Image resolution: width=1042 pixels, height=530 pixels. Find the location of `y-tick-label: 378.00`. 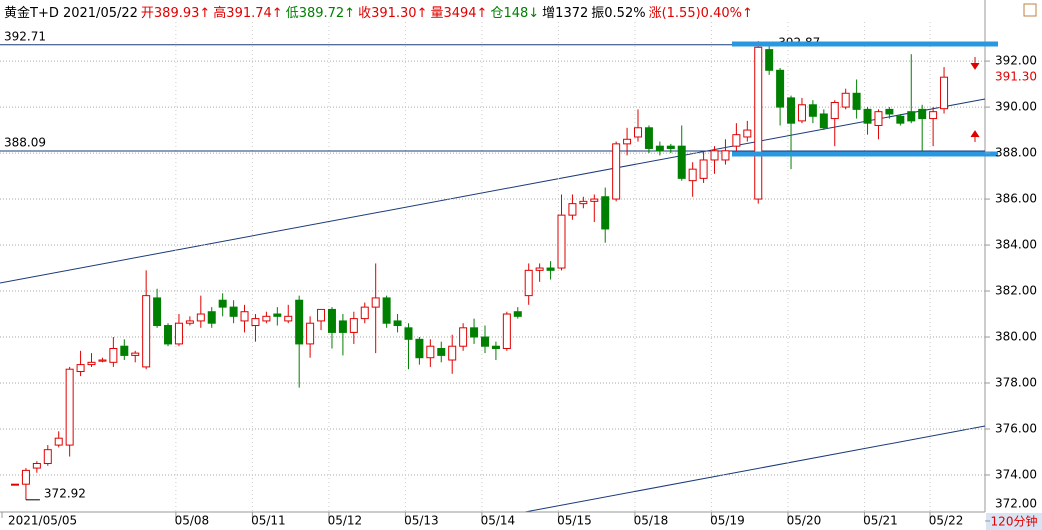

y-tick-label: 378.00 is located at coordinates (1016, 383).